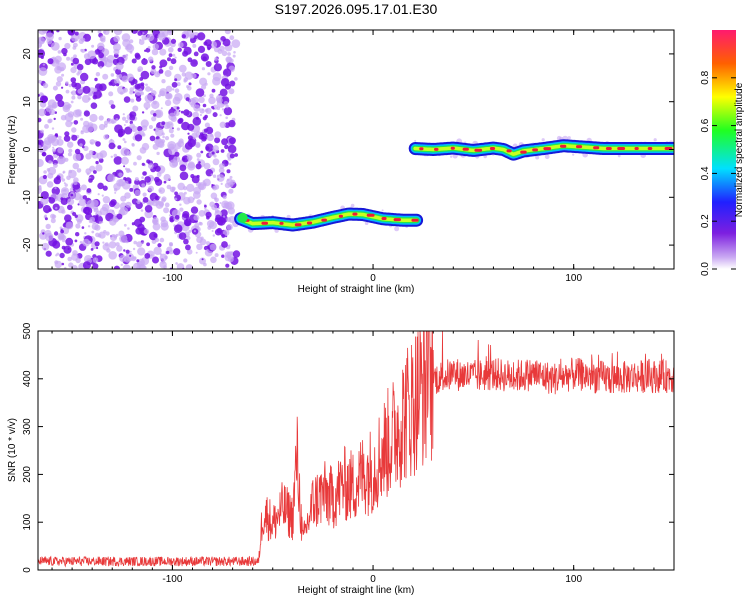 The height and width of the screenshot is (600, 750). I want to click on spectrogram-ylabel: Frequency (Hz), so click(12, 150).